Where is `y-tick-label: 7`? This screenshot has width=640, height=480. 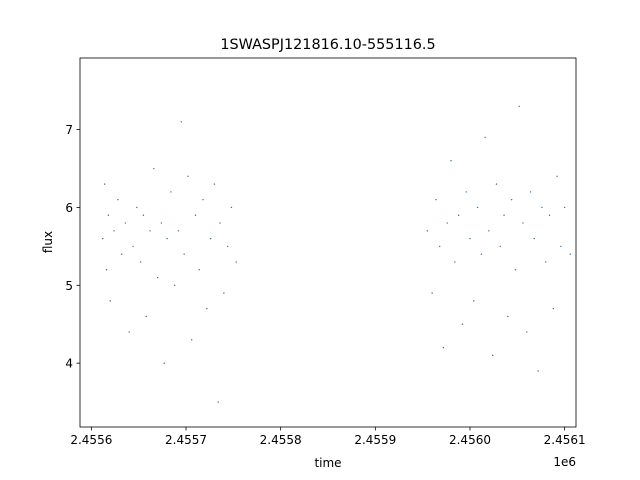
y-tick-label: 7 is located at coordinates (69, 130).